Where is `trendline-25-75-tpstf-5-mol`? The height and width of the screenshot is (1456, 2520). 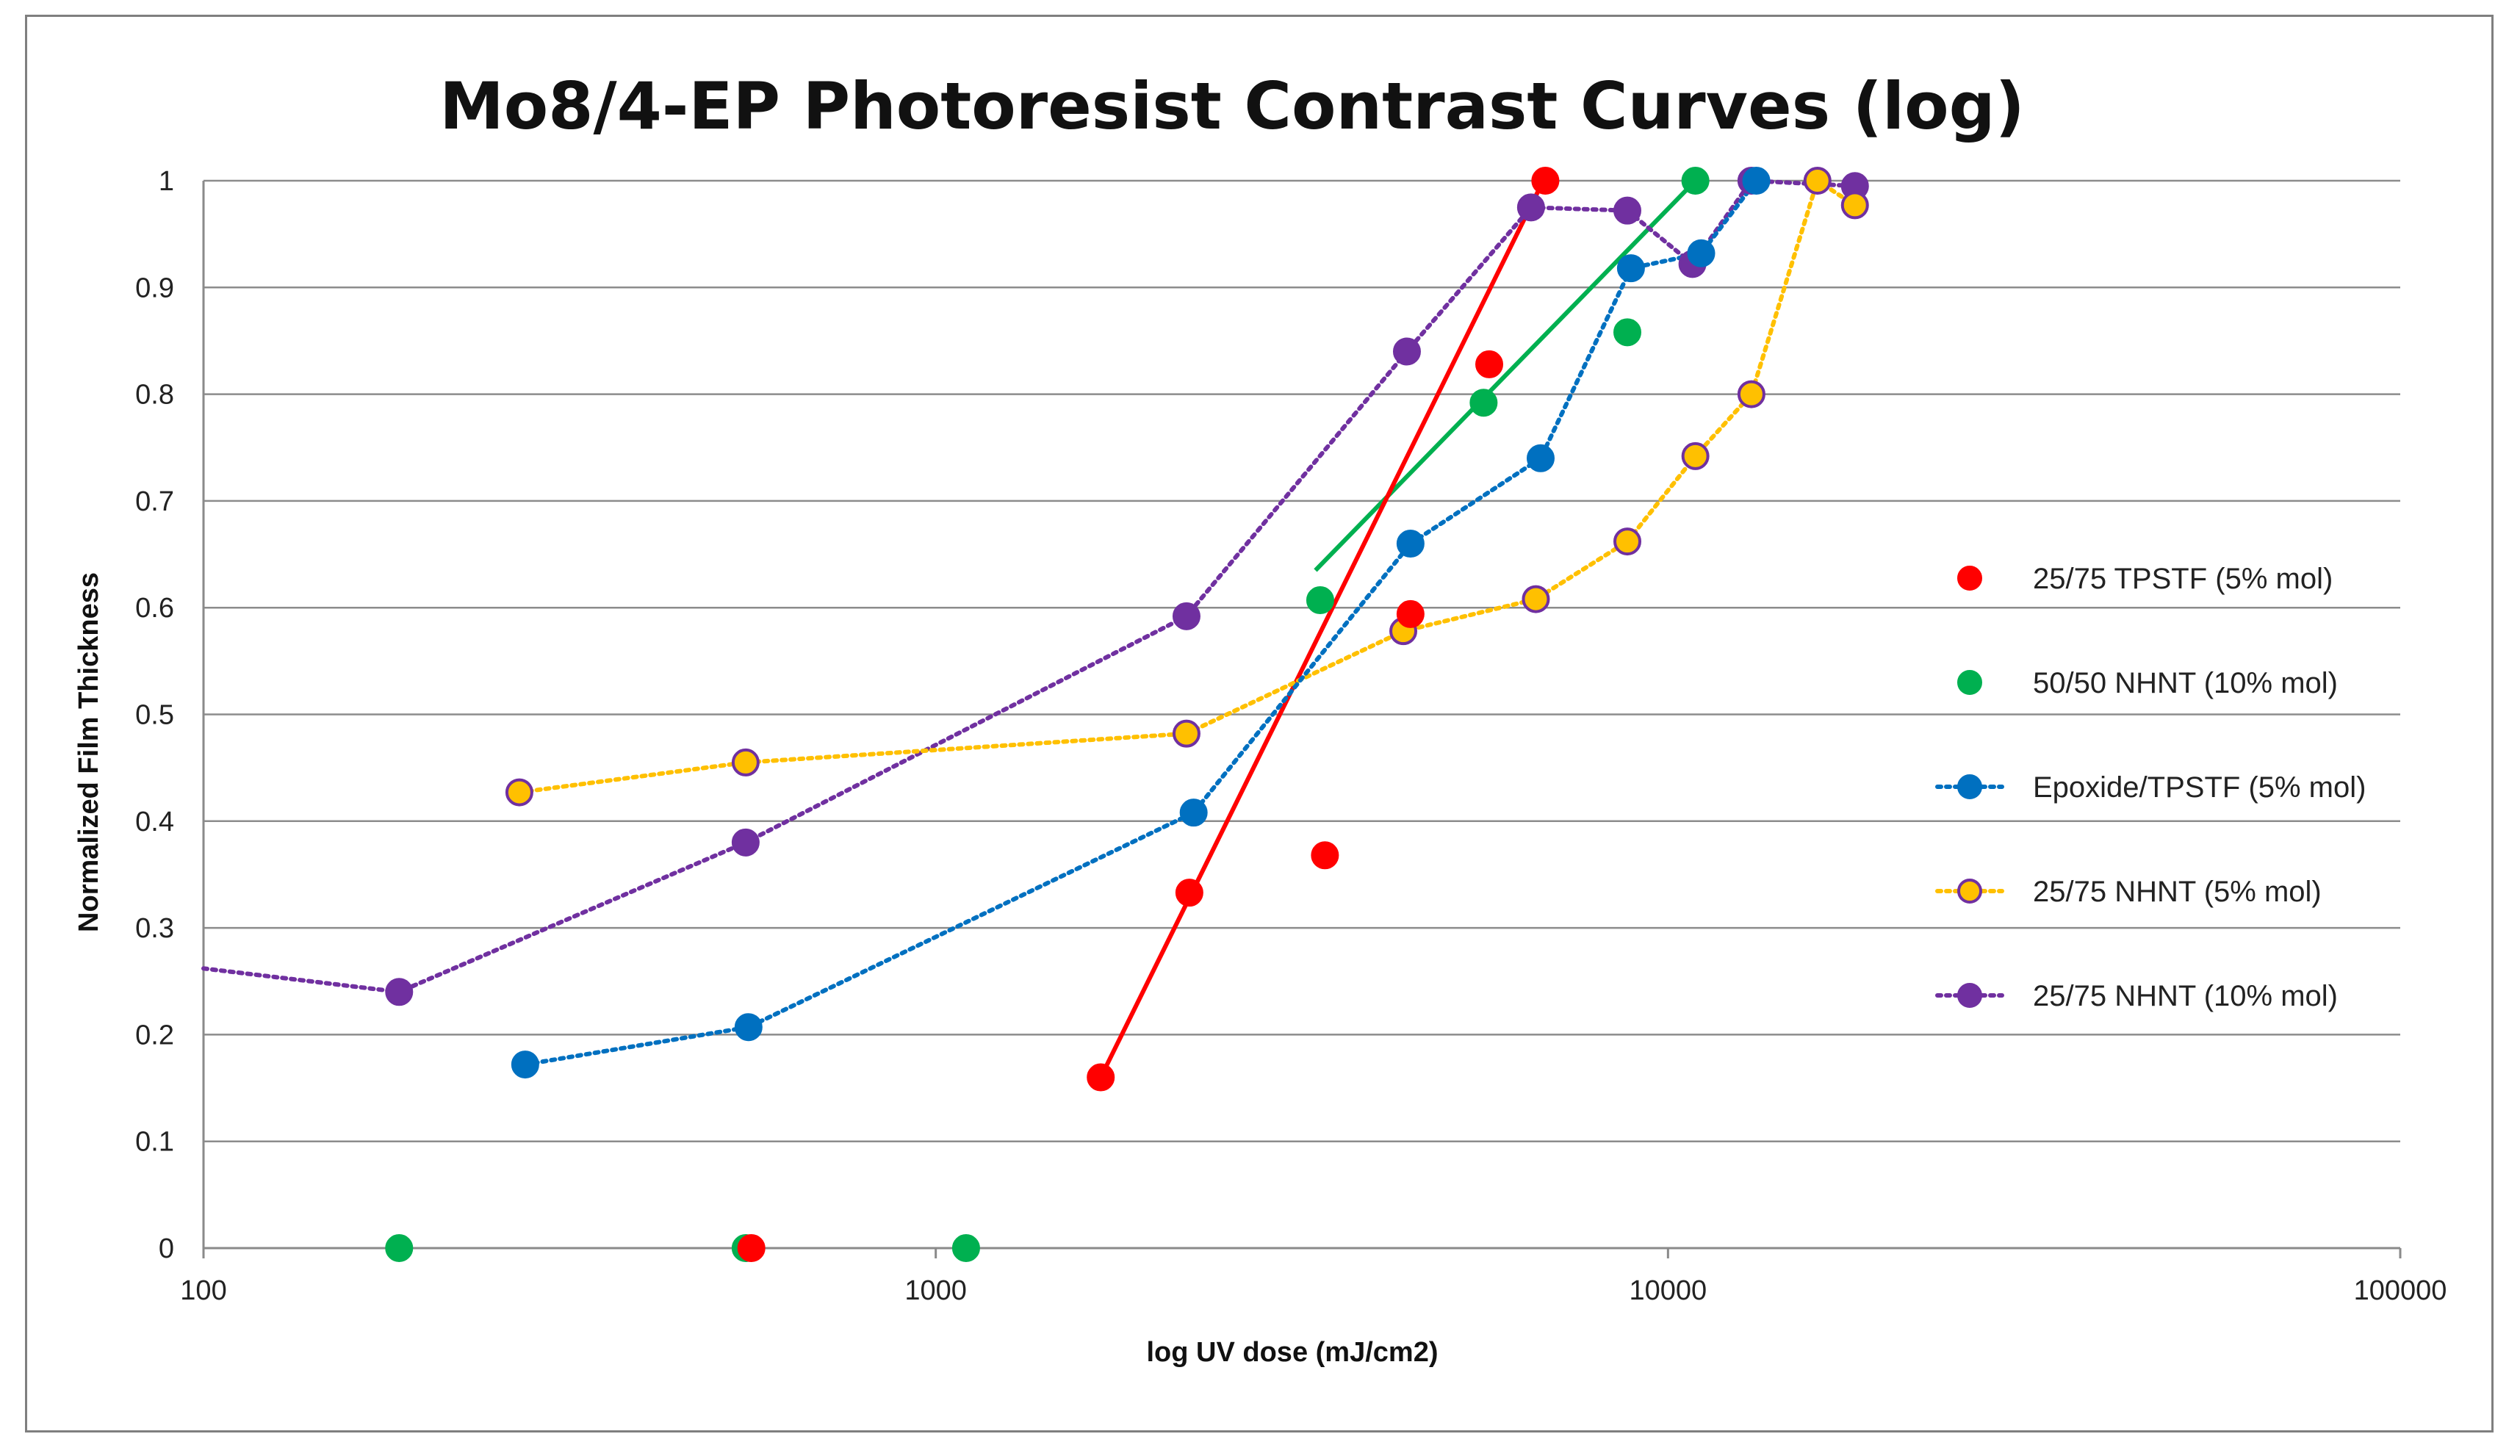 trendline-25-75-tpstf-5-mol is located at coordinates (1321, 631).